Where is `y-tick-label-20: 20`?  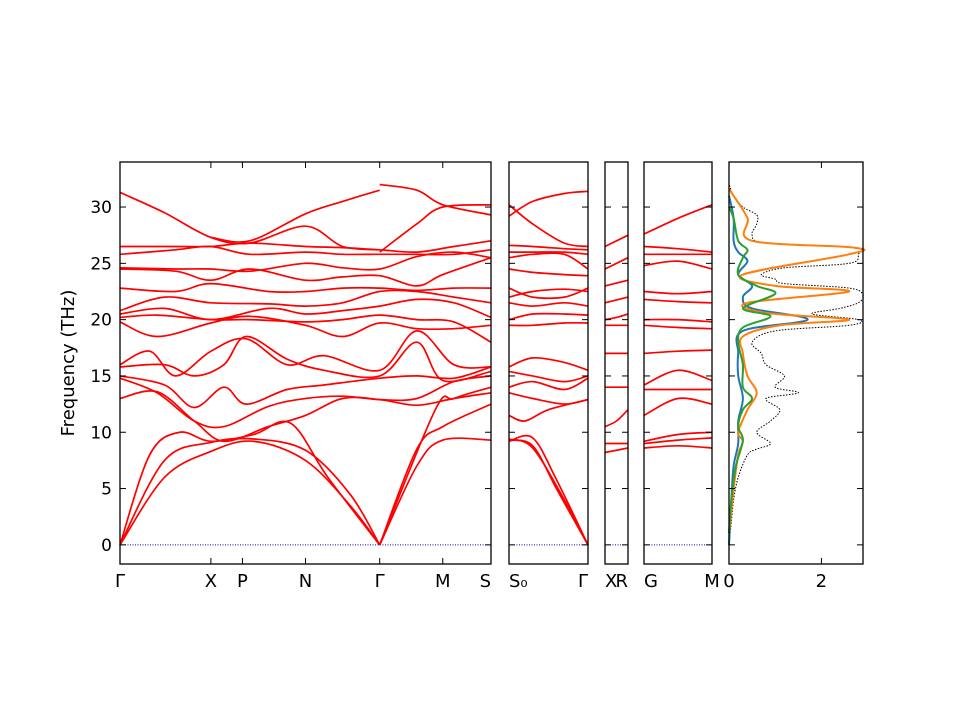 y-tick-label-20: 20 is located at coordinates (101, 321).